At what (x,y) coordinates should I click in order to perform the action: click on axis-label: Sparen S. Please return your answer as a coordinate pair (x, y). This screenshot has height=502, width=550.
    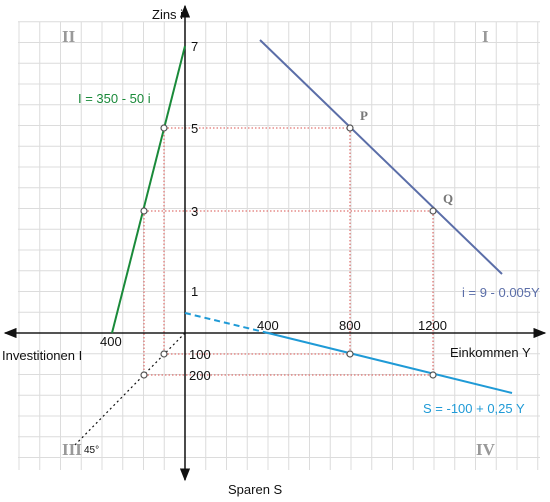
    Looking at the image, I should click on (255, 489).